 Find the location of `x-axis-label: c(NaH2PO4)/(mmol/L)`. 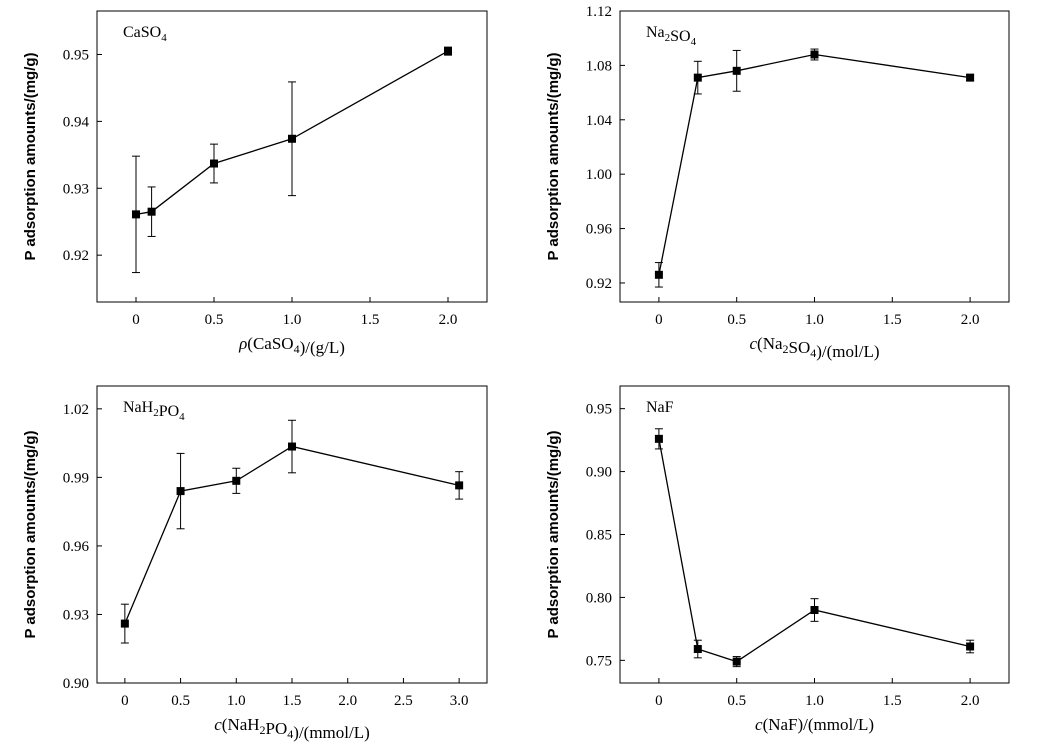

x-axis-label: c(NaH2PO4)/(mmol/L) is located at coordinates (292, 728).